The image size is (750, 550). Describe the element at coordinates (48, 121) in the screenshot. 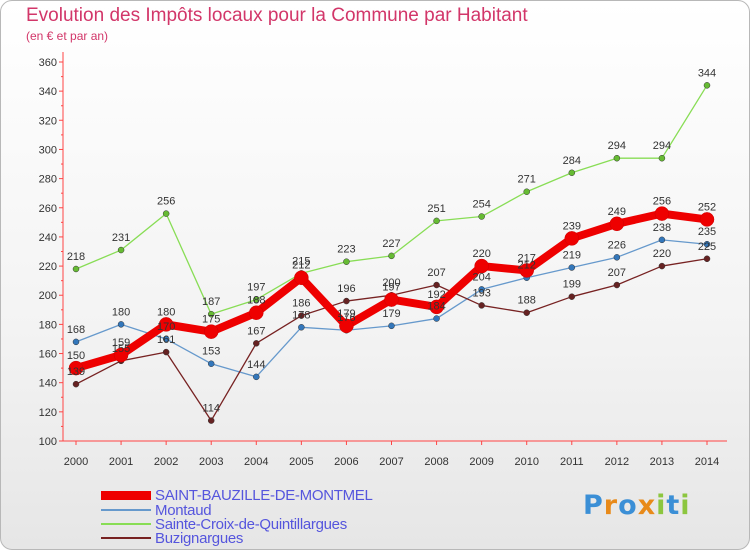

I see `y-tick-label: 320` at that location.